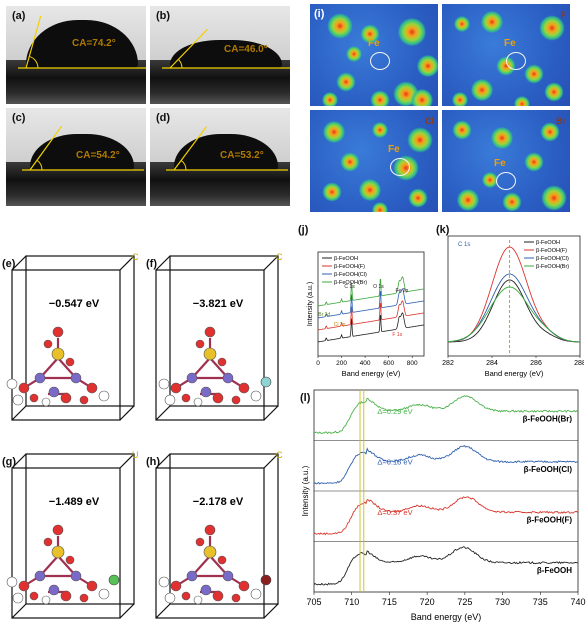 This screenshot has width=586, height=627. Describe the element at coordinates (577, 602) in the screenshot. I see `x-tick-label: 740` at that location.